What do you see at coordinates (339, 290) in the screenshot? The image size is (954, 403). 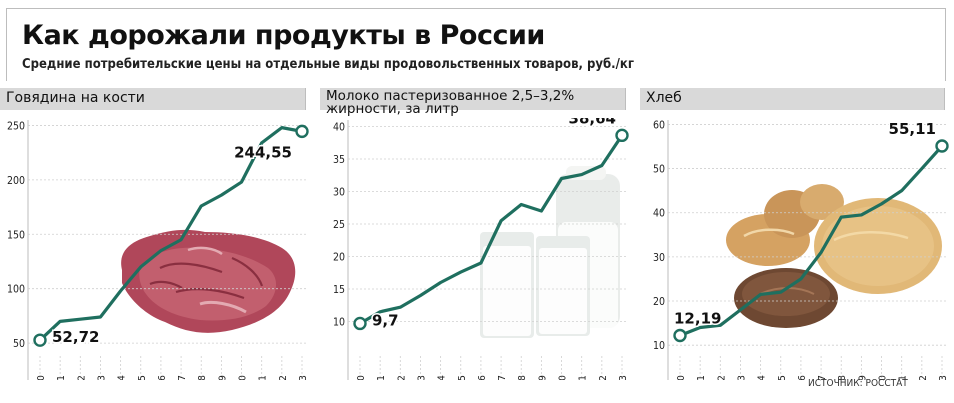 I see `y-tick-label: 15` at bounding box center [339, 290].